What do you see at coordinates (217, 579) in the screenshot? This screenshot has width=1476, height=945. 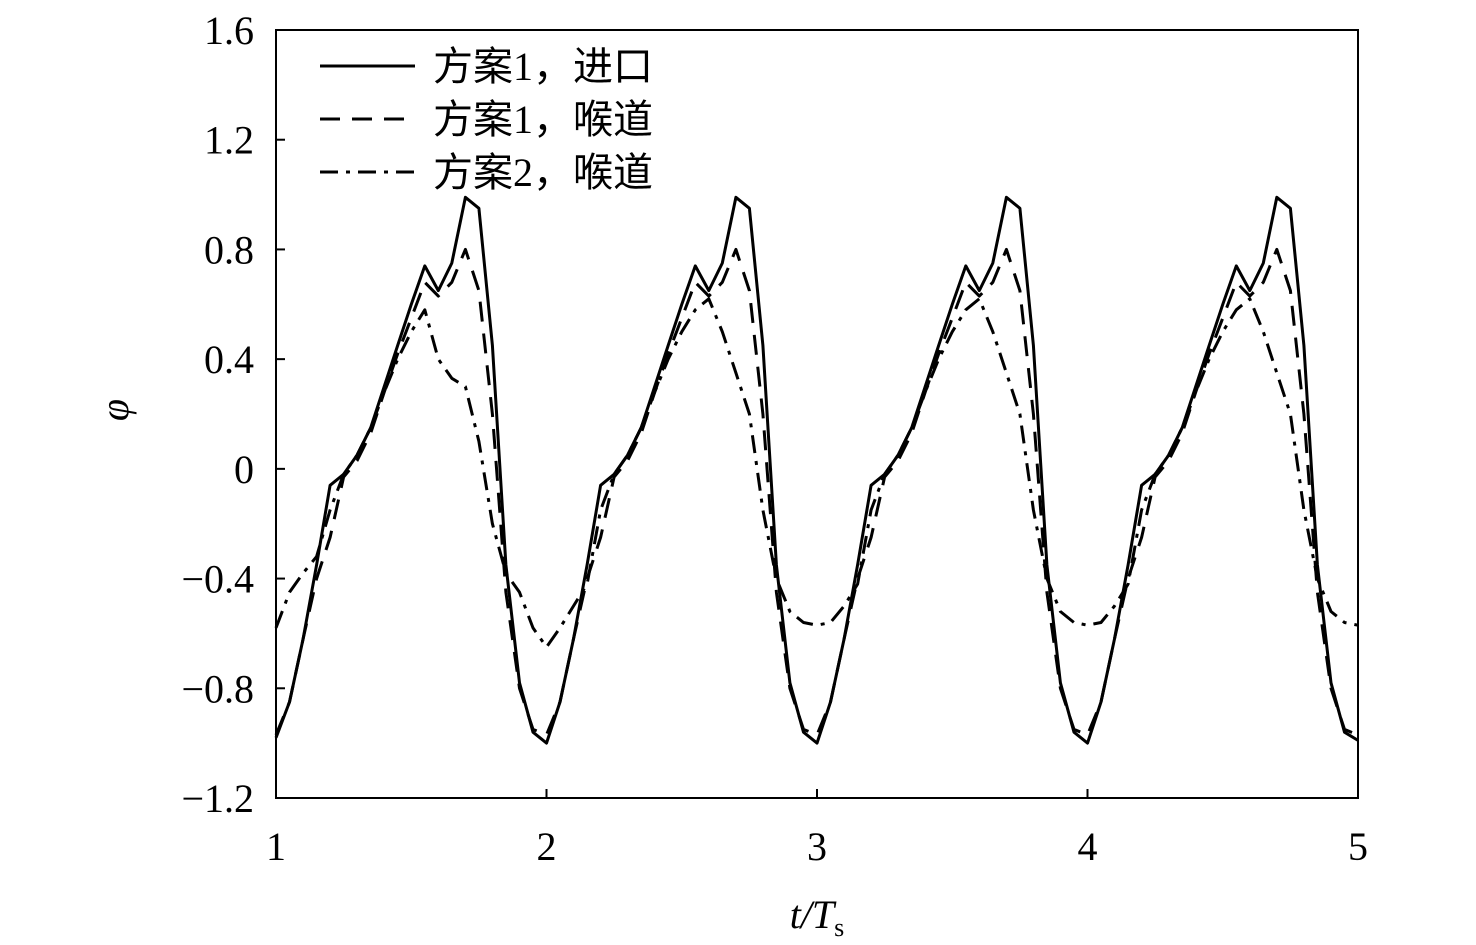 I see `y-tick-label: −0.4` at bounding box center [217, 579].